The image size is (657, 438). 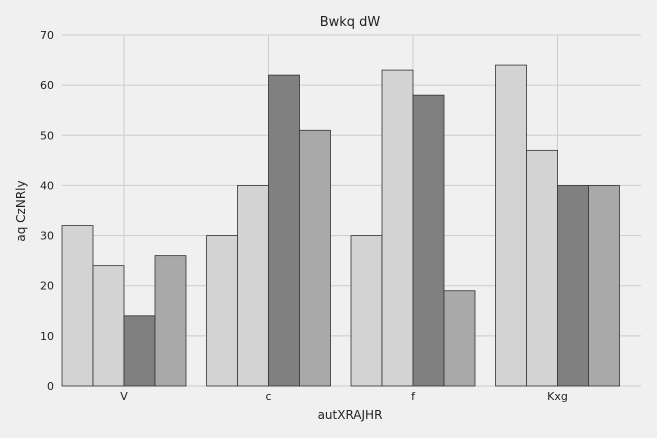 What do you see at coordinates (350, 22) in the screenshot?
I see `chart-title: Bwkq dW` at bounding box center [350, 22].